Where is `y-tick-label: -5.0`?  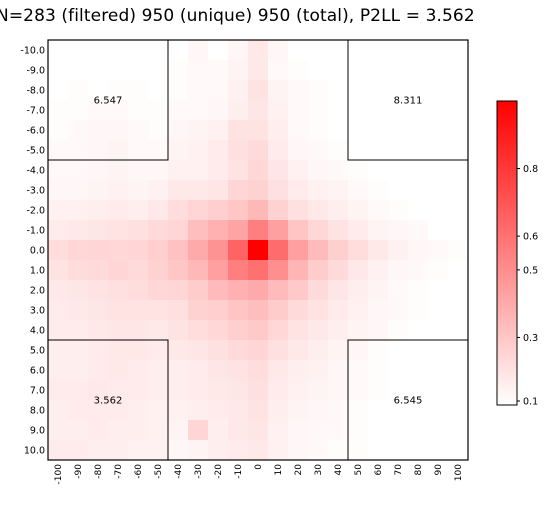
y-tick-label: -5.0 is located at coordinates (35, 151).